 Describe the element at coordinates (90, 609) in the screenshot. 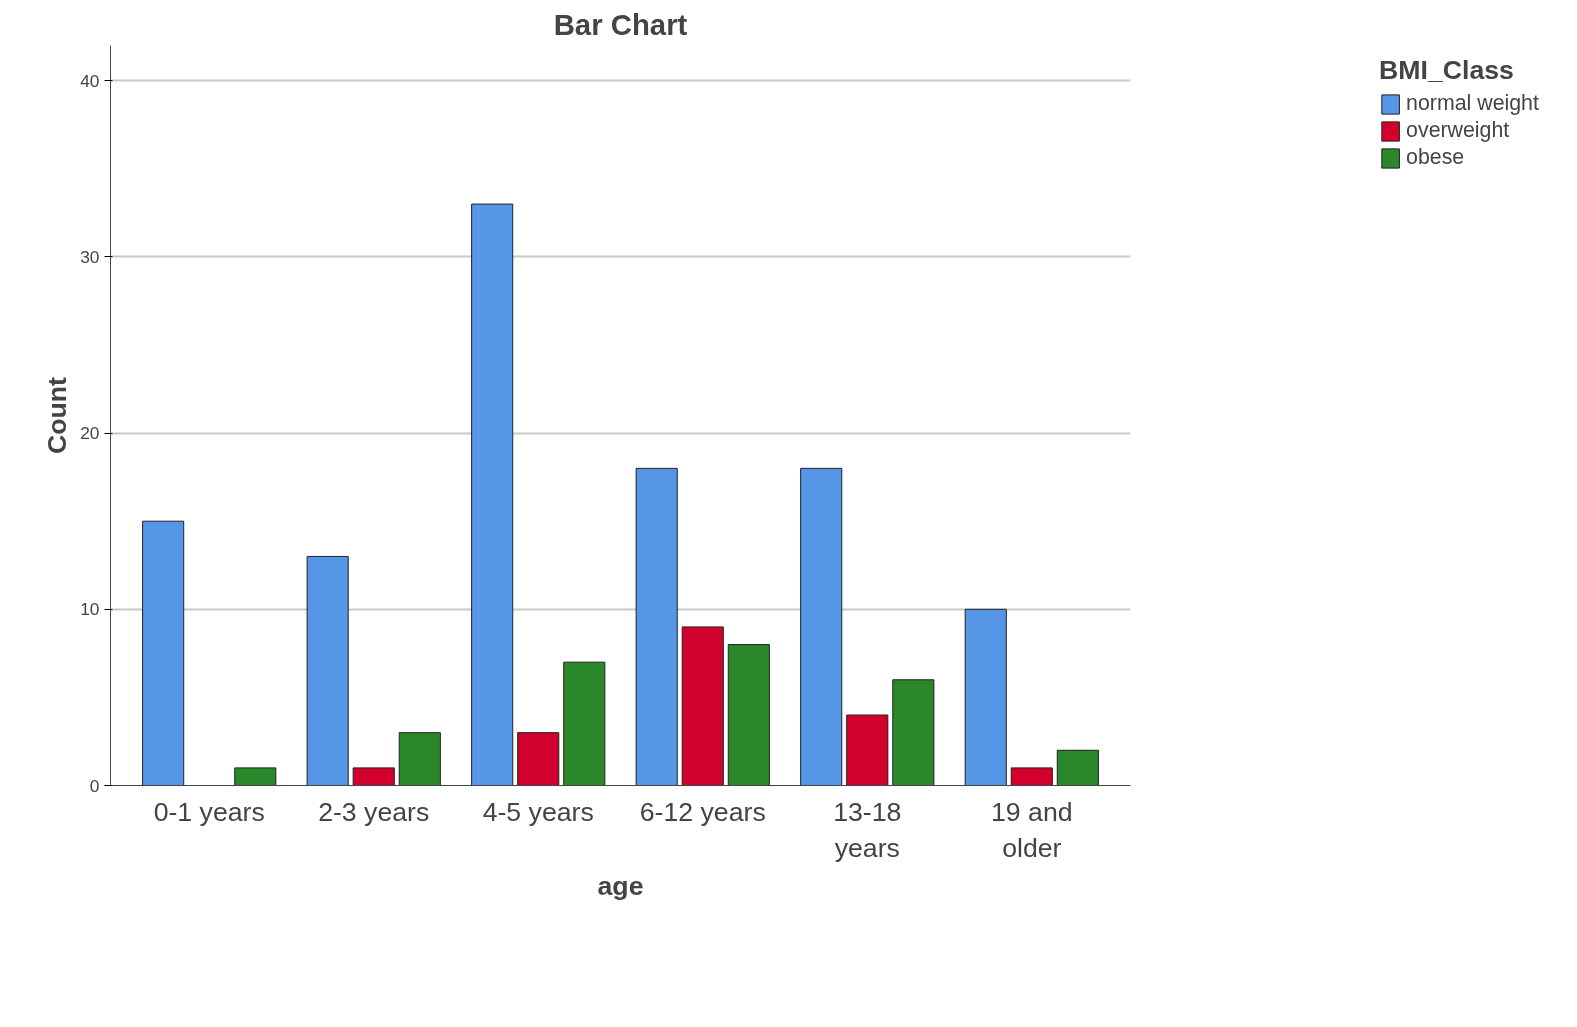

I see `y-tick-label: 10` at that location.